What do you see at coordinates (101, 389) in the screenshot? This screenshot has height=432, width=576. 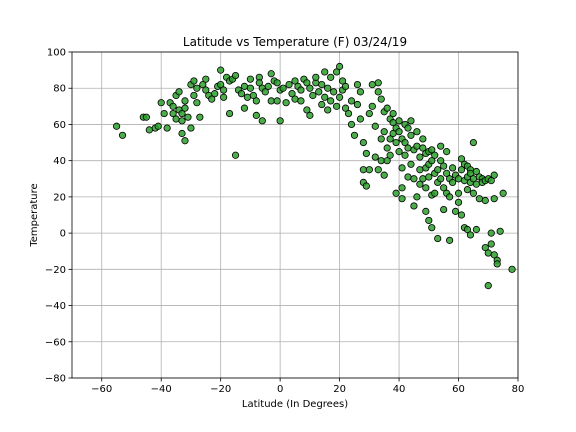 I see `x-tick-label: −60` at bounding box center [101, 389].